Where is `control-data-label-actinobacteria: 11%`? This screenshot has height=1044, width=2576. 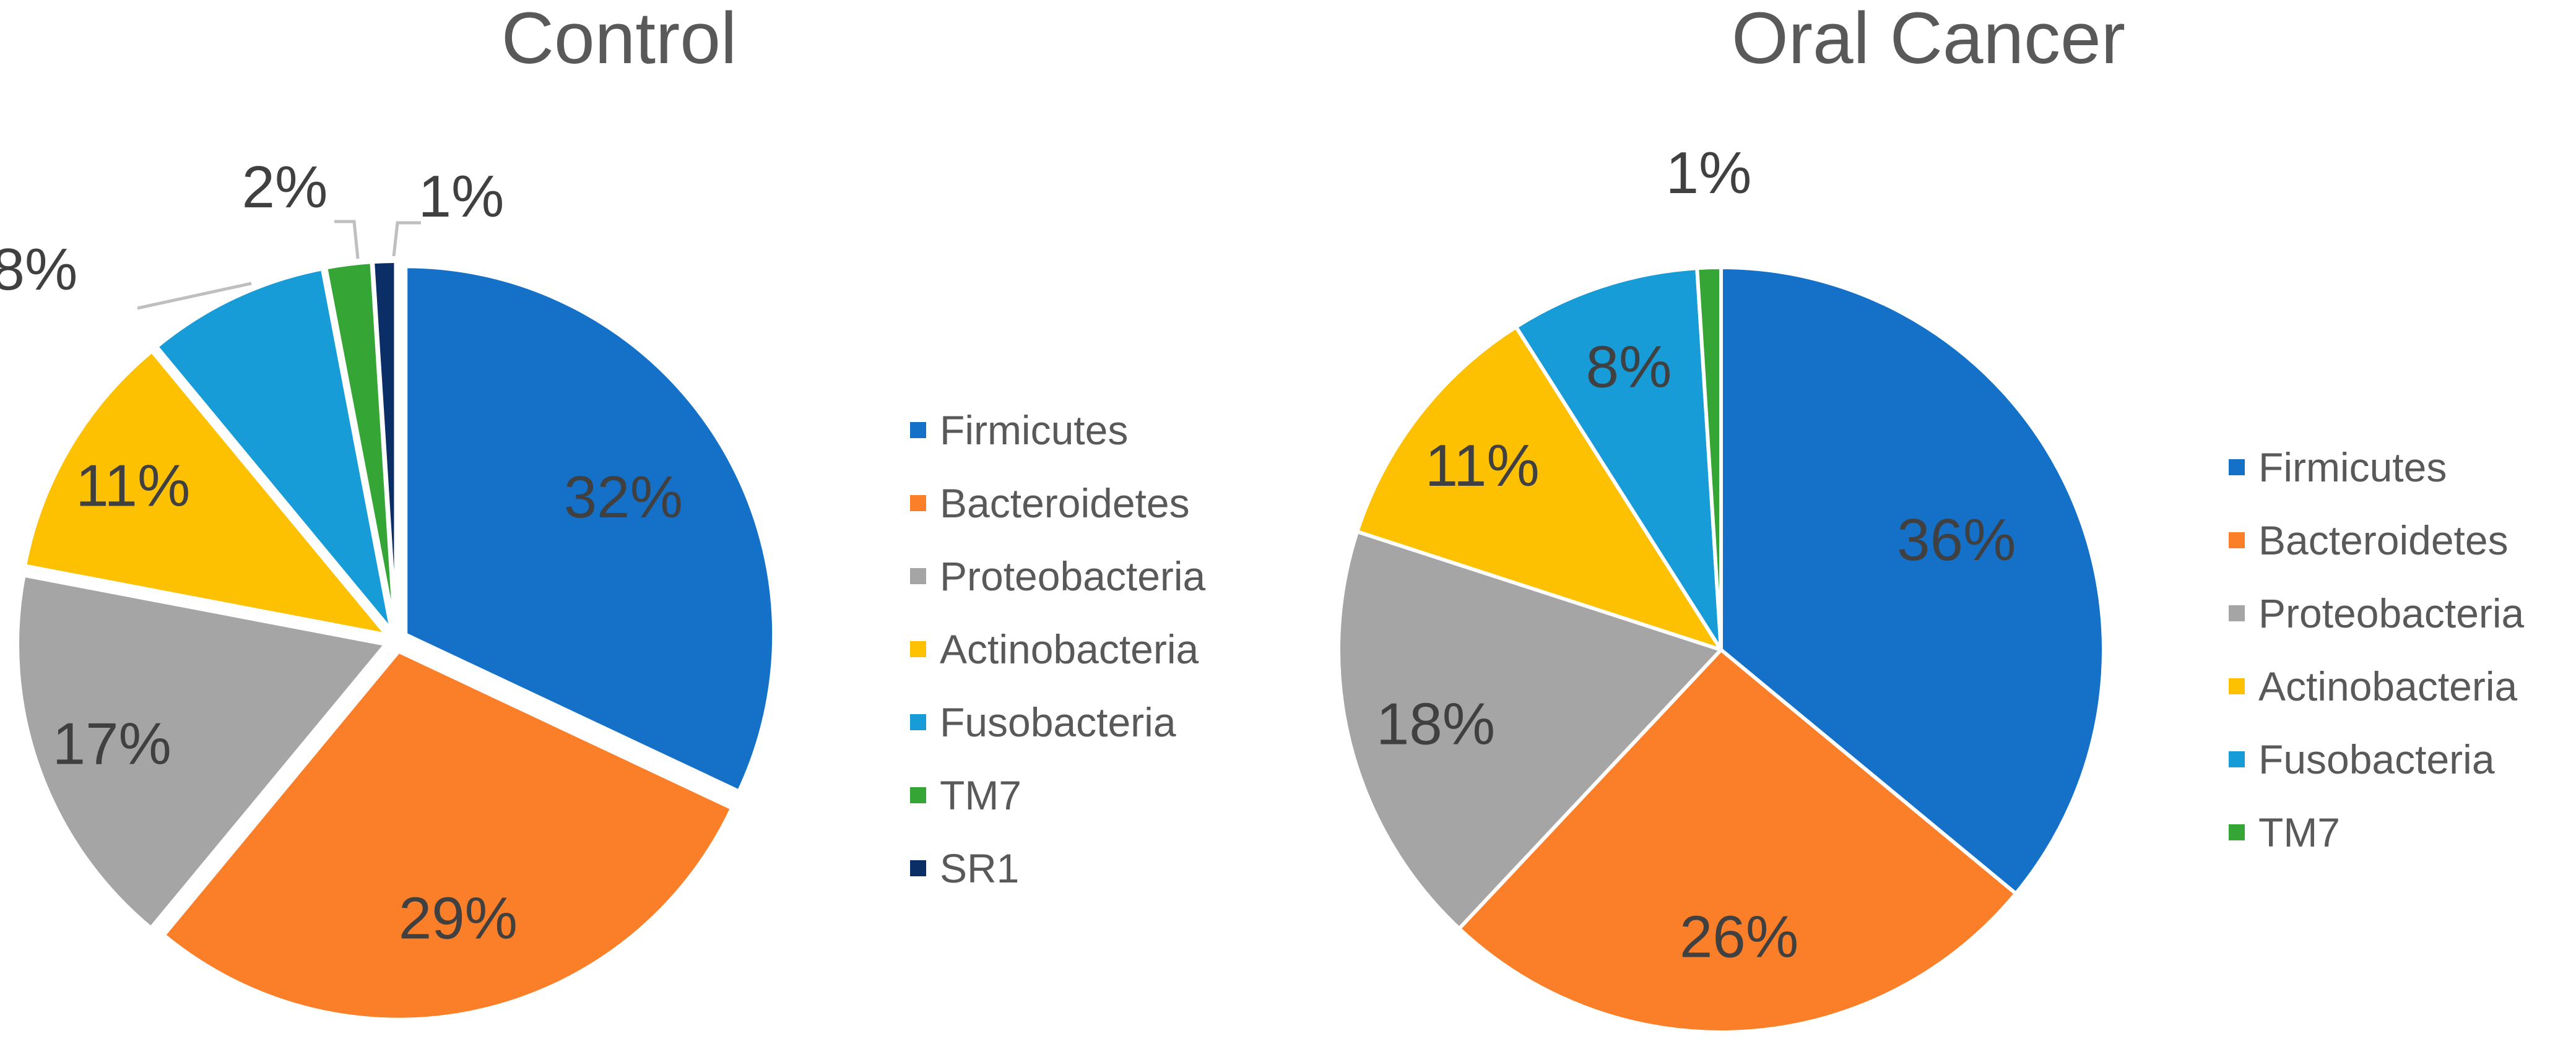 control-data-label-actinobacteria: 11% is located at coordinates (133, 486).